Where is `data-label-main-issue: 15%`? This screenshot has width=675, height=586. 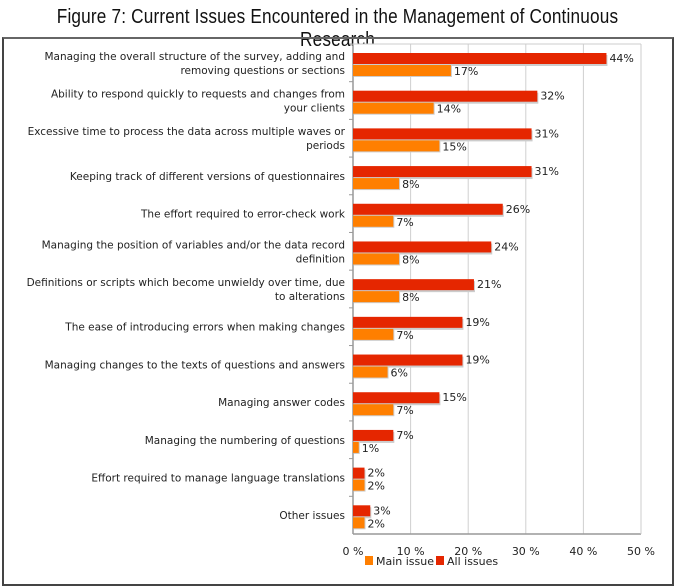
data-label-main-issue: 15% is located at coordinates (454, 146).